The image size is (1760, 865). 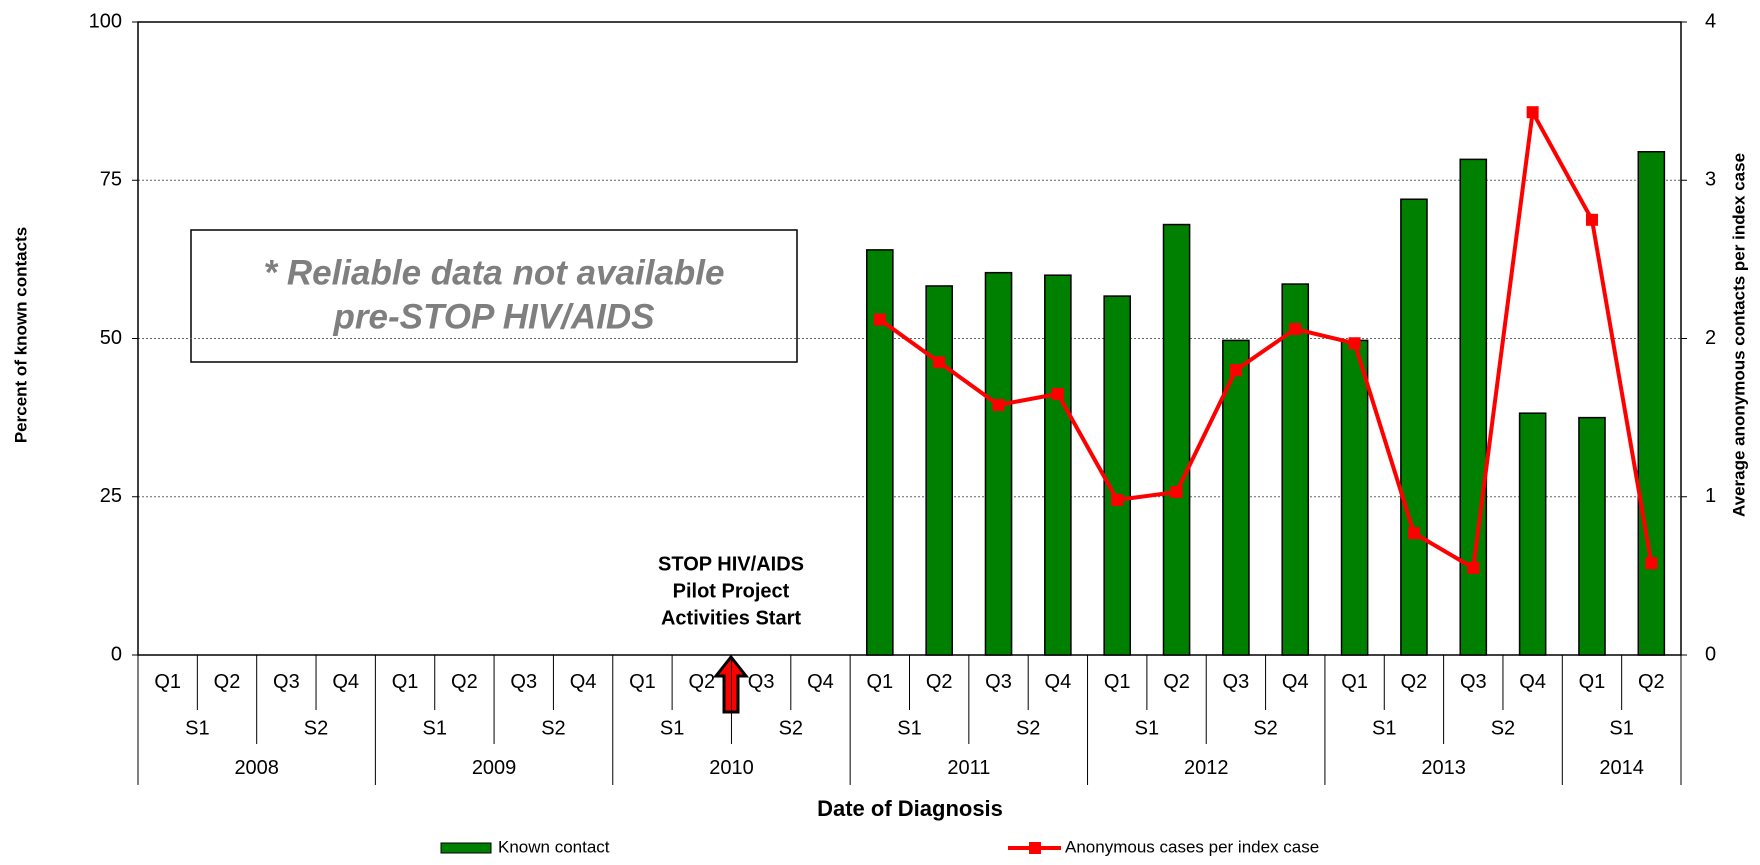 I want to click on year-label: 2014, so click(x=1621, y=768).